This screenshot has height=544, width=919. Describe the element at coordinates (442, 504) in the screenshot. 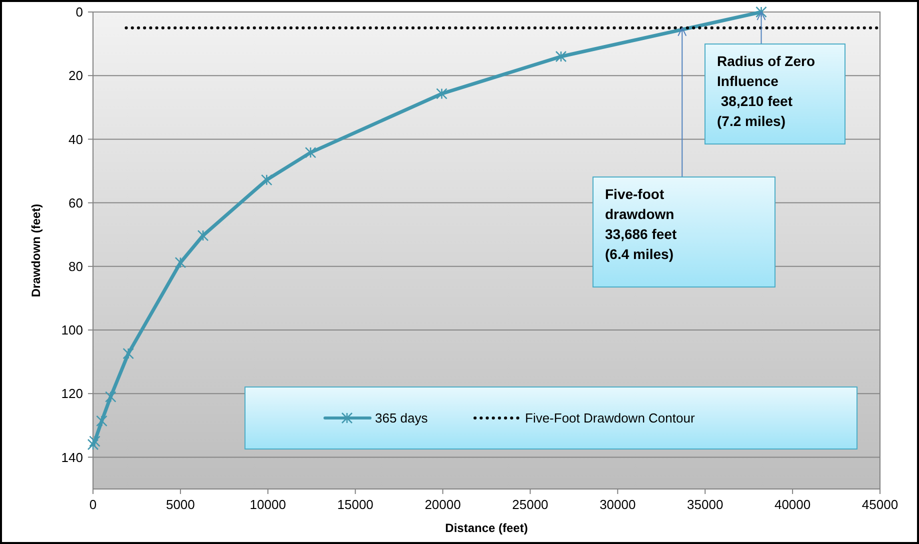

I see `x-tick-label: 20000` at that location.